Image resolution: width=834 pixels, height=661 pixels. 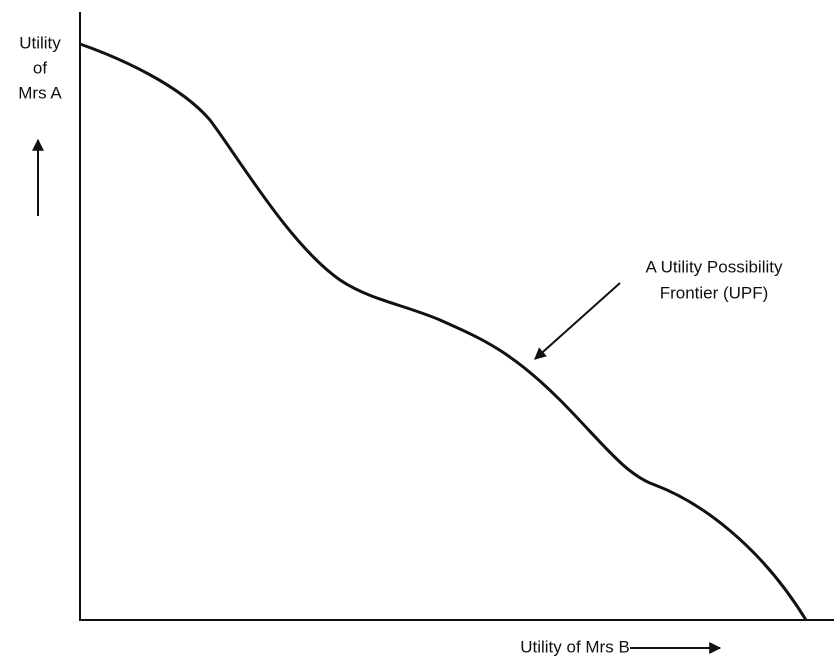 What do you see at coordinates (40, 67) in the screenshot?
I see `y-axis-label: of` at bounding box center [40, 67].